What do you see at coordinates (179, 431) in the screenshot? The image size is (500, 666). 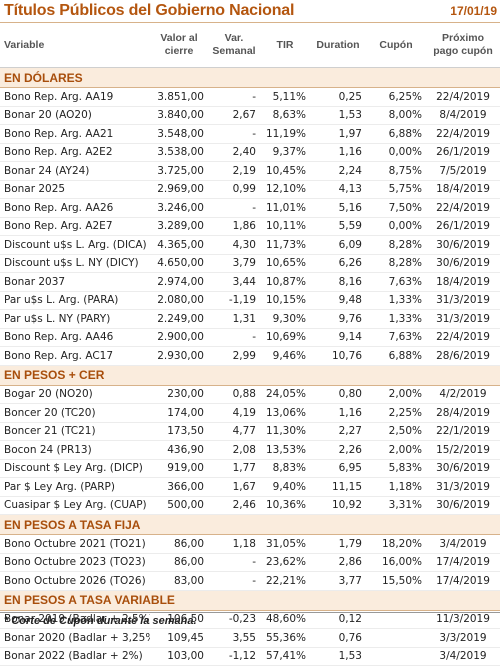 I see `cell-valor: 173,50` at bounding box center [179, 431].